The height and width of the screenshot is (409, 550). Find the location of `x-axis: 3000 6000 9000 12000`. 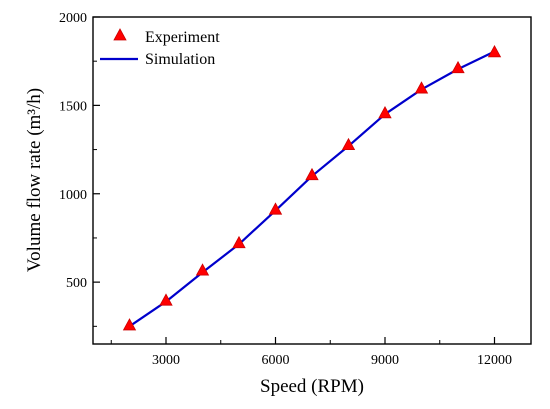

x-axis: 3000 6000 9000 12000 is located at coordinates (311, 352).